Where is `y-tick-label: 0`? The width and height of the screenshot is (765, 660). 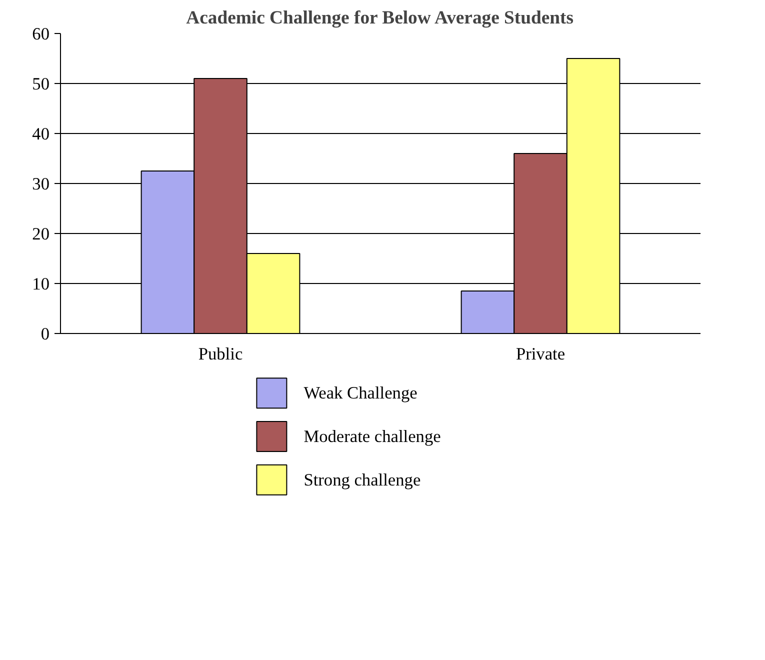
y-tick-label: 0 is located at coordinates (45, 334).